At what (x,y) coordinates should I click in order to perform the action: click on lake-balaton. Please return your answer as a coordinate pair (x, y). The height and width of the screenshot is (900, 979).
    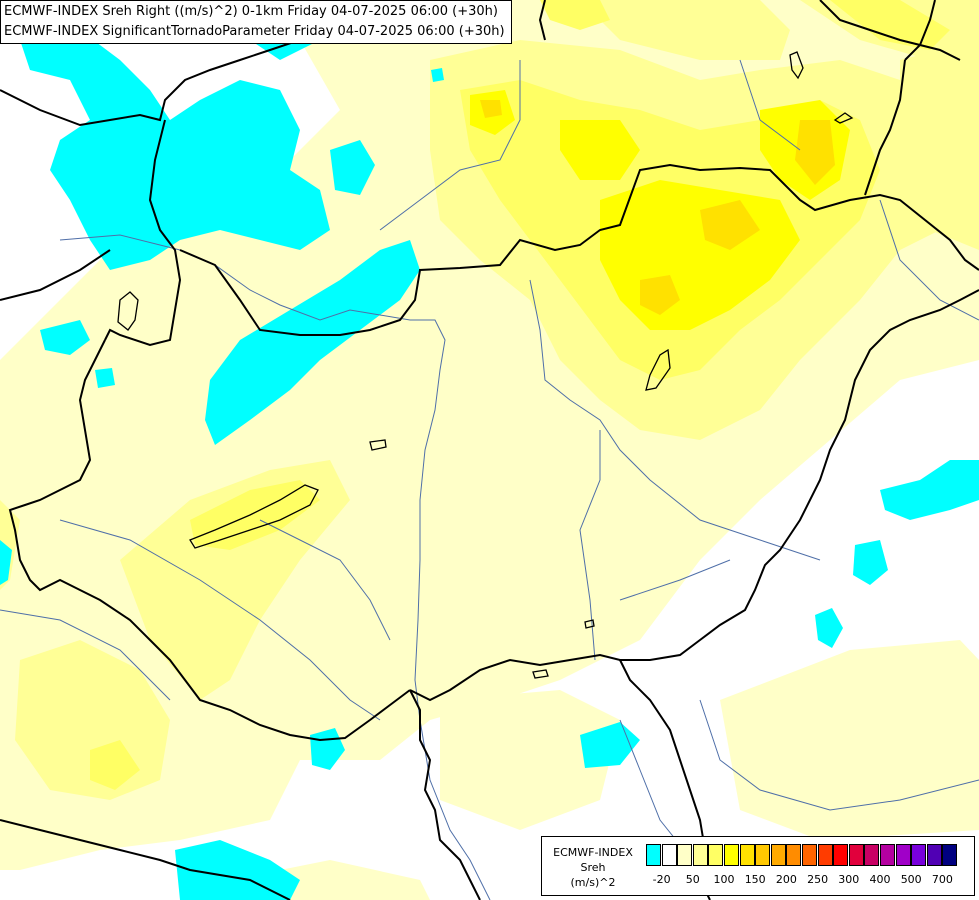
    Looking at the image, I should click on (254, 516).